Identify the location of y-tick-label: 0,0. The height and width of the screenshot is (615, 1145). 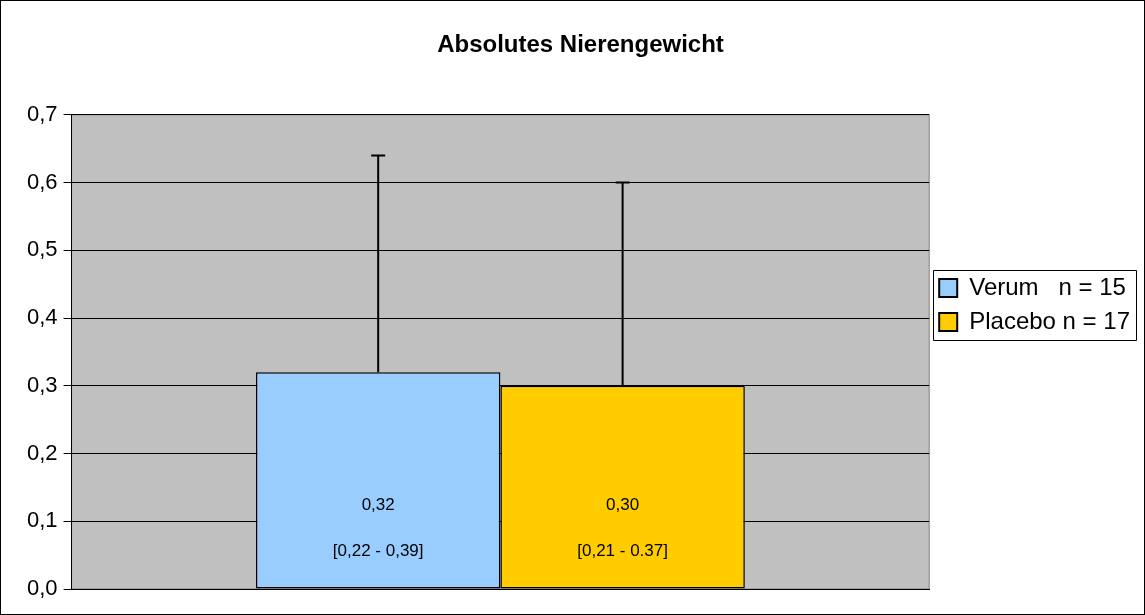
(42, 588).